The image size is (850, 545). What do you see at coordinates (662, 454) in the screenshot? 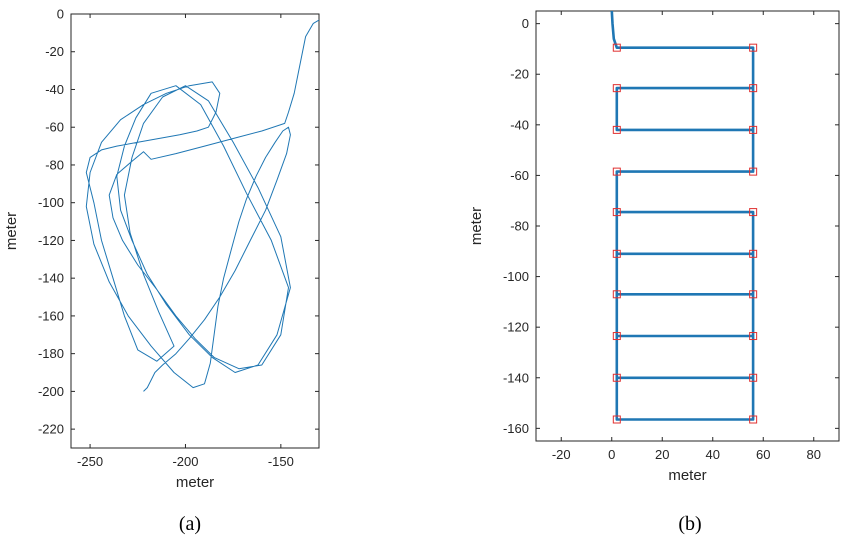
I see `x-tick-label: 20` at bounding box center [662, 454].